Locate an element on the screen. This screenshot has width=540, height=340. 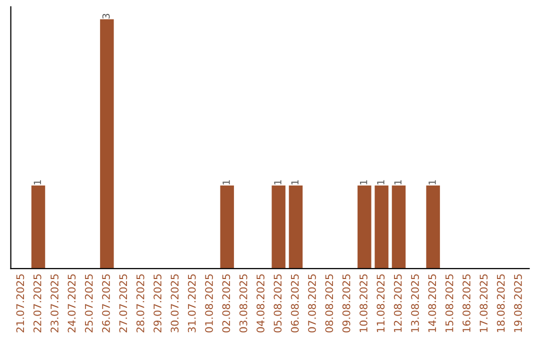
x-tick-label: 22.07.2025 is located at coordinates (37, 303).